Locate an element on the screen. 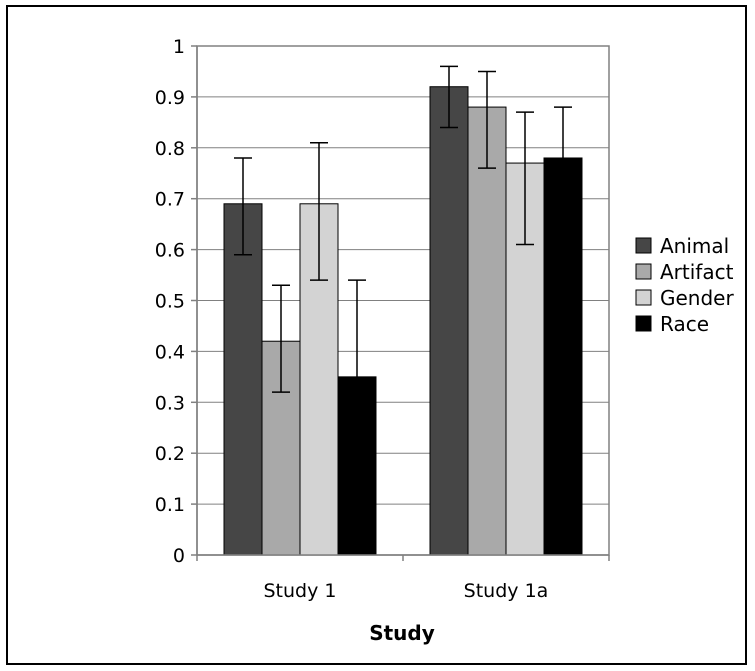 The image size is (755, 671). y-tick-label: 0.5 is located at coordinates (170, 302).